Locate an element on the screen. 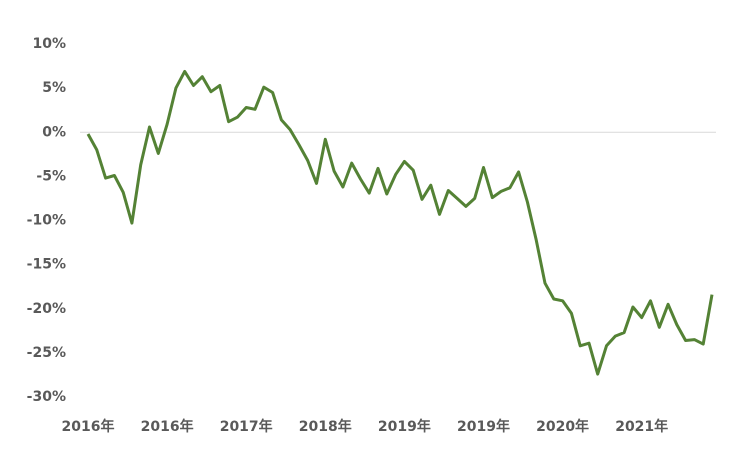 This screenshot has height=463, width=737. x-tick-label: 2018年 is located at coordinates (325, 426).